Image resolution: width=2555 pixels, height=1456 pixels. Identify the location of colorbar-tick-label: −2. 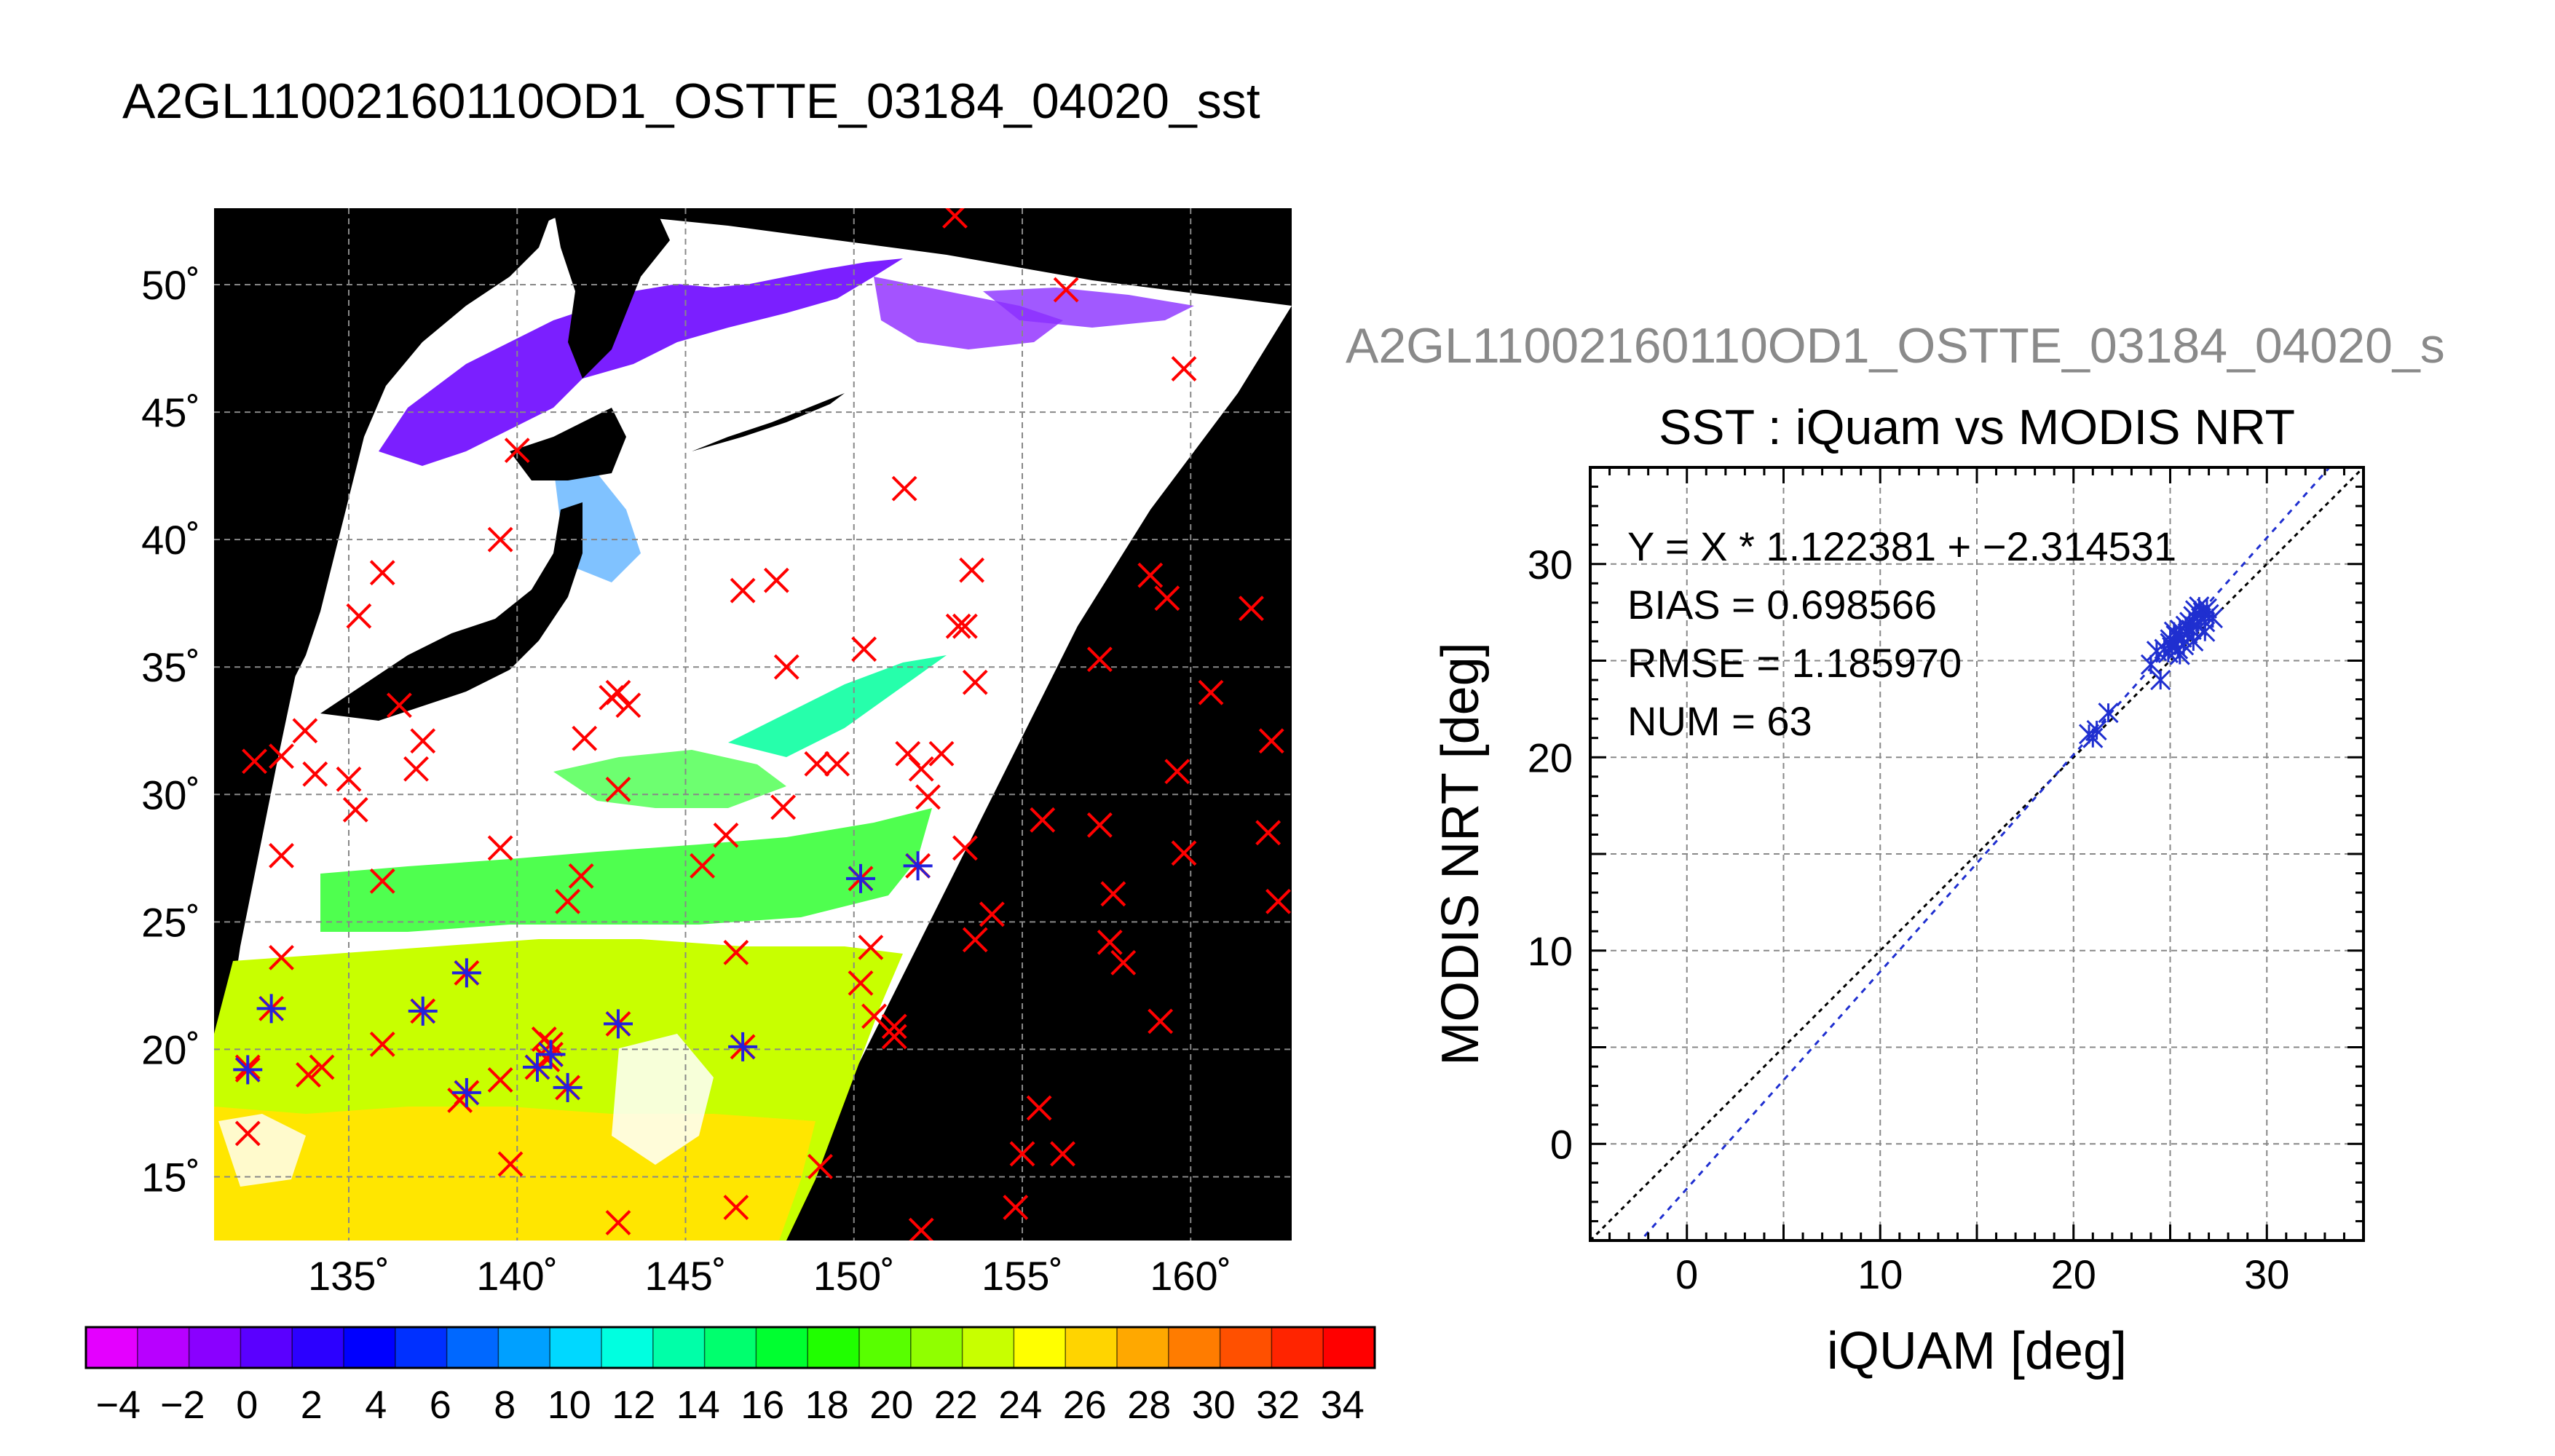
(182, 1405).